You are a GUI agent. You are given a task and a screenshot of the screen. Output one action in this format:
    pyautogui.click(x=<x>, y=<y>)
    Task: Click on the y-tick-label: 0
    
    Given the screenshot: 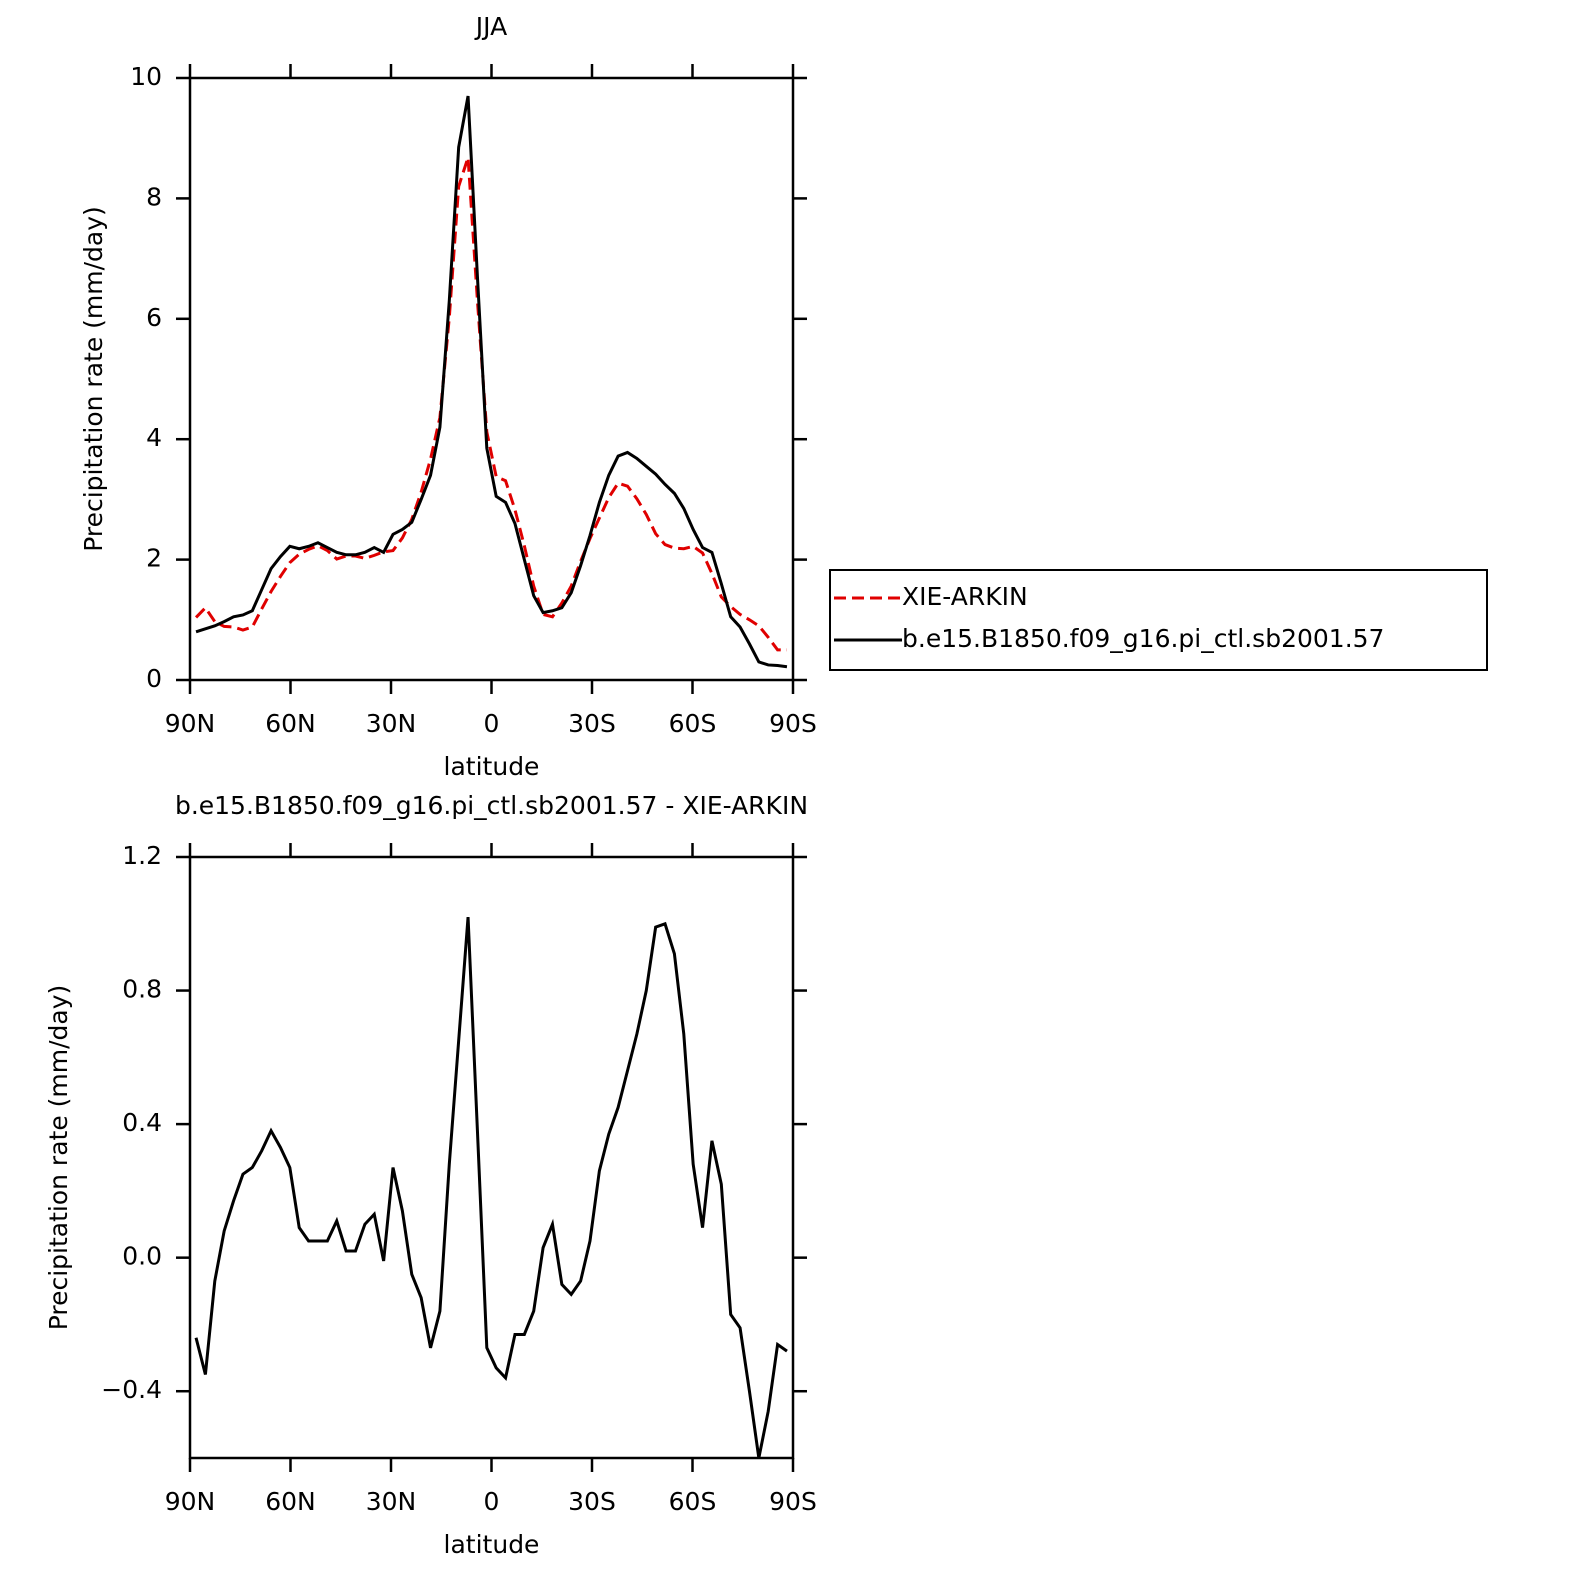 What is the action you would take?
    pyautogui.click(x=154, y=678)
    